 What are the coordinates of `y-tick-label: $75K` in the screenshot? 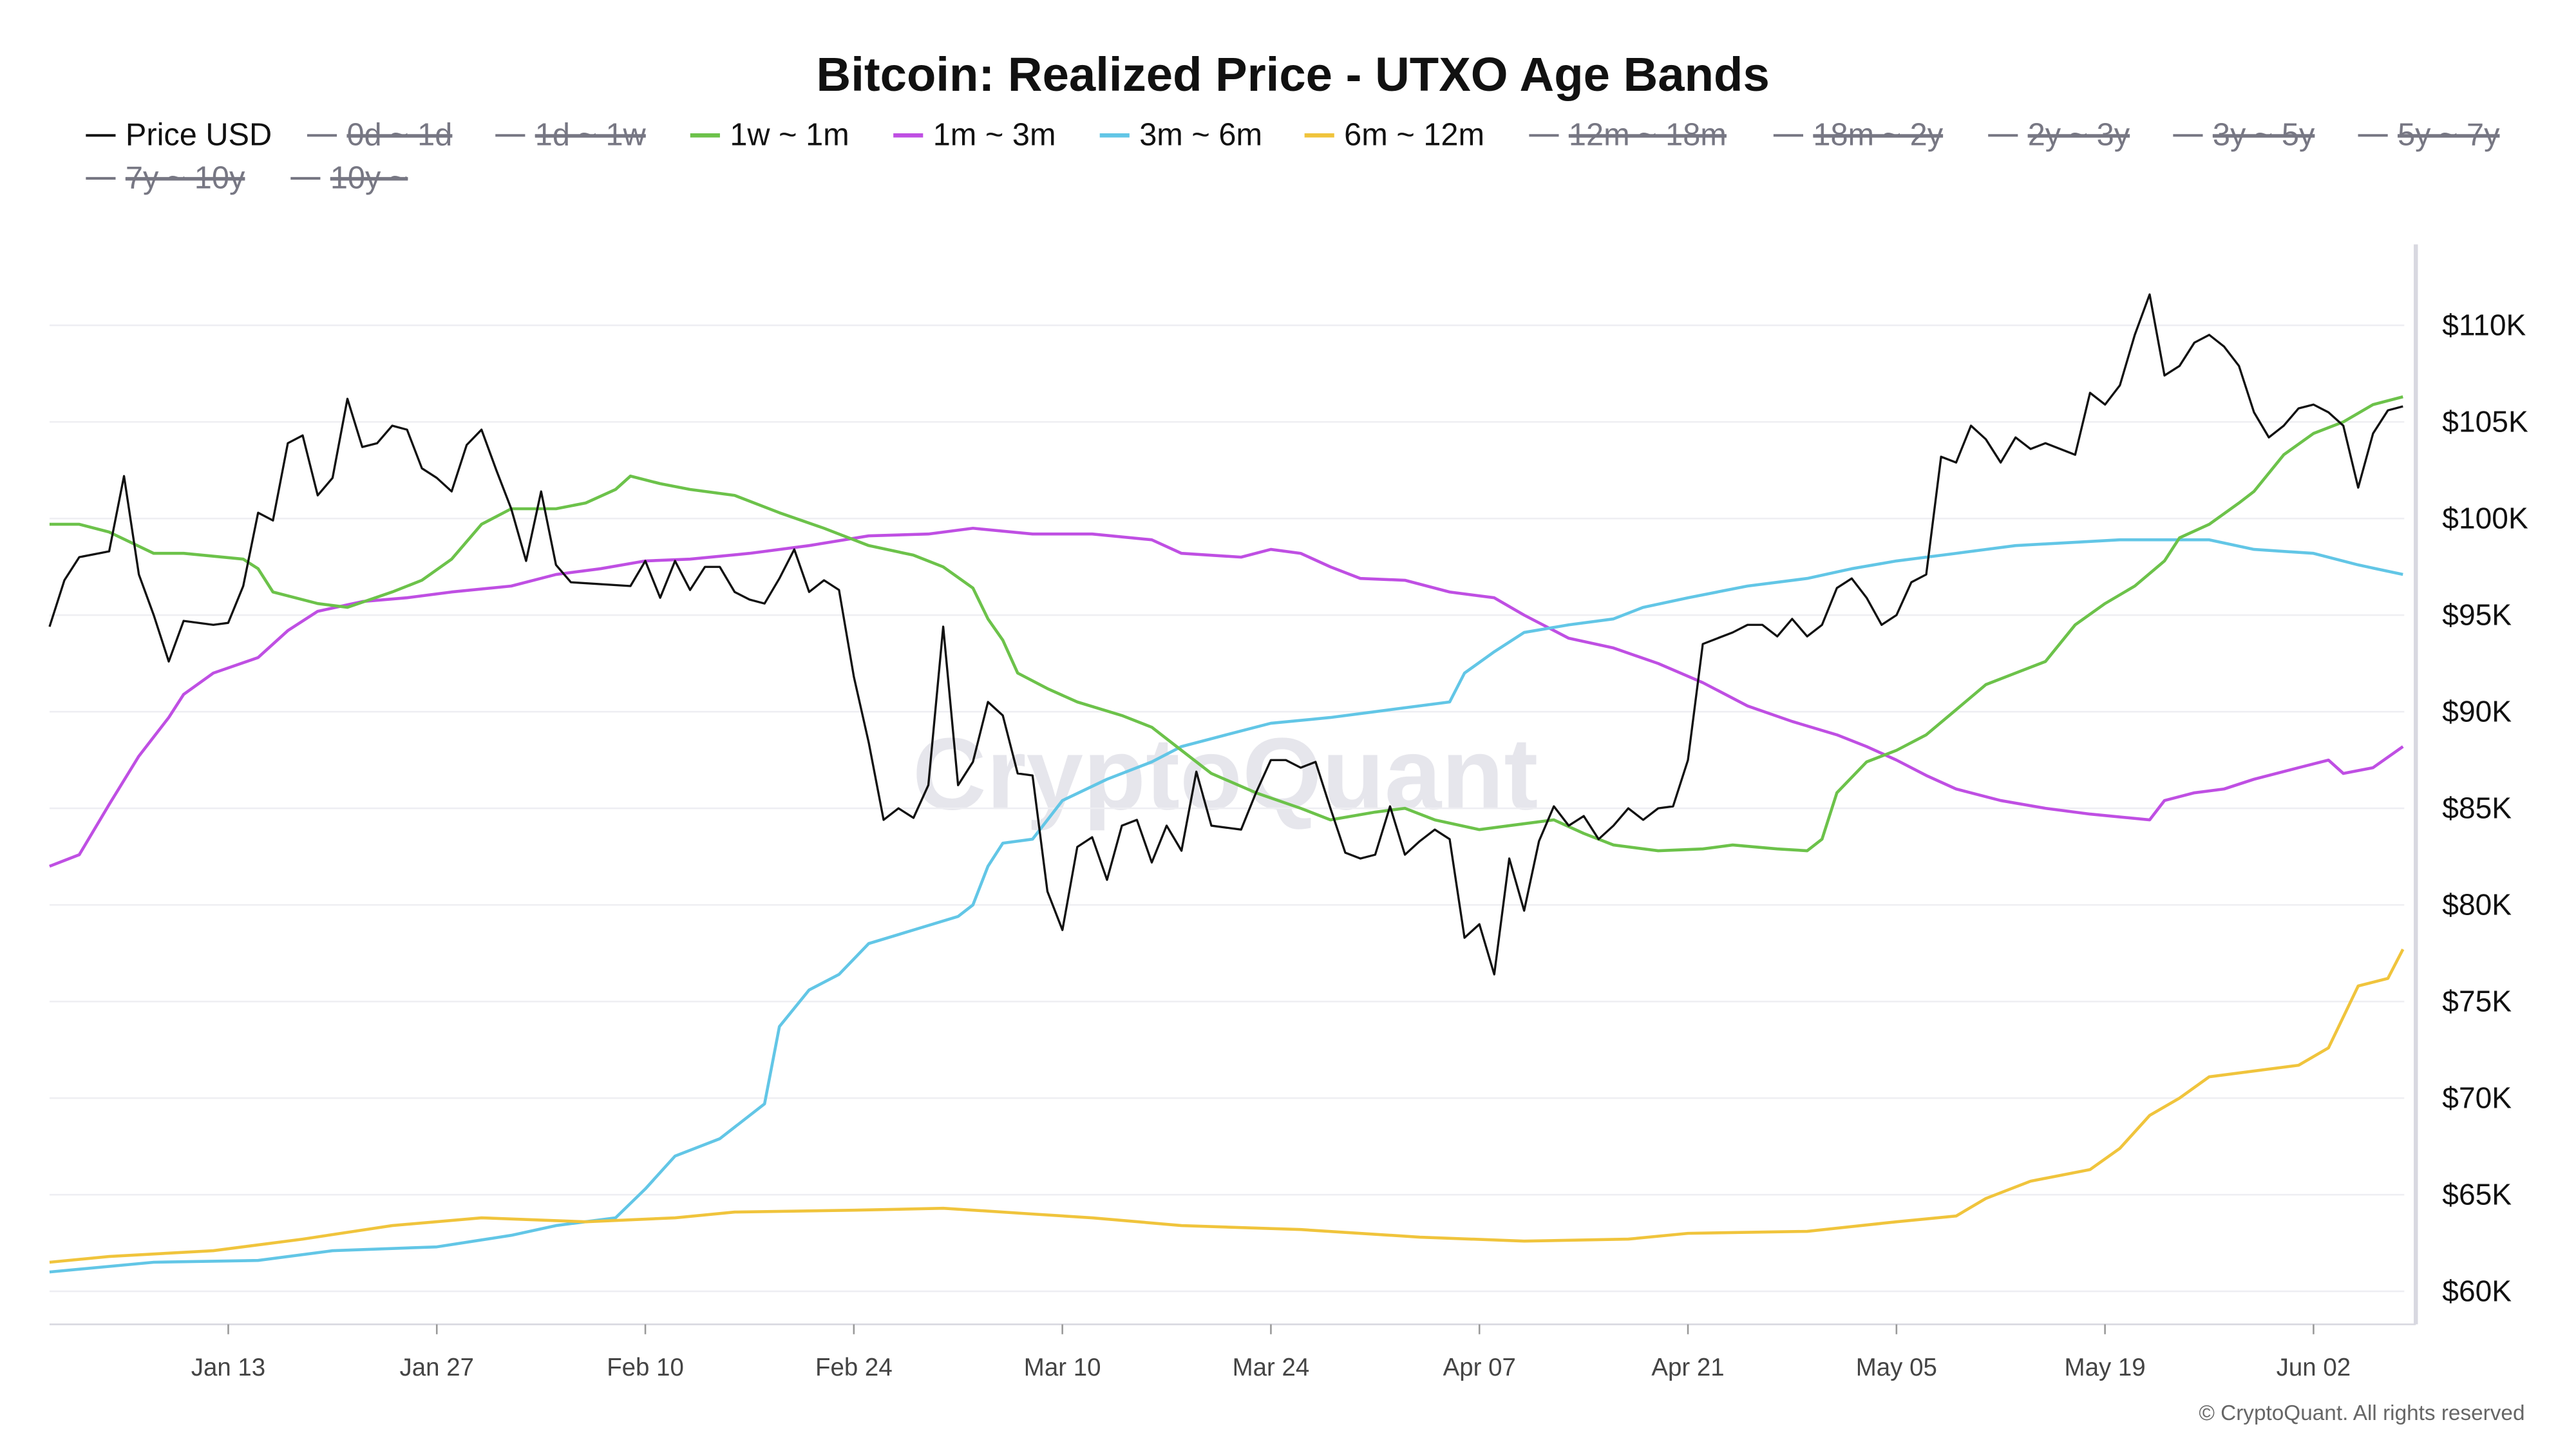 It's located at (2477, 1002).